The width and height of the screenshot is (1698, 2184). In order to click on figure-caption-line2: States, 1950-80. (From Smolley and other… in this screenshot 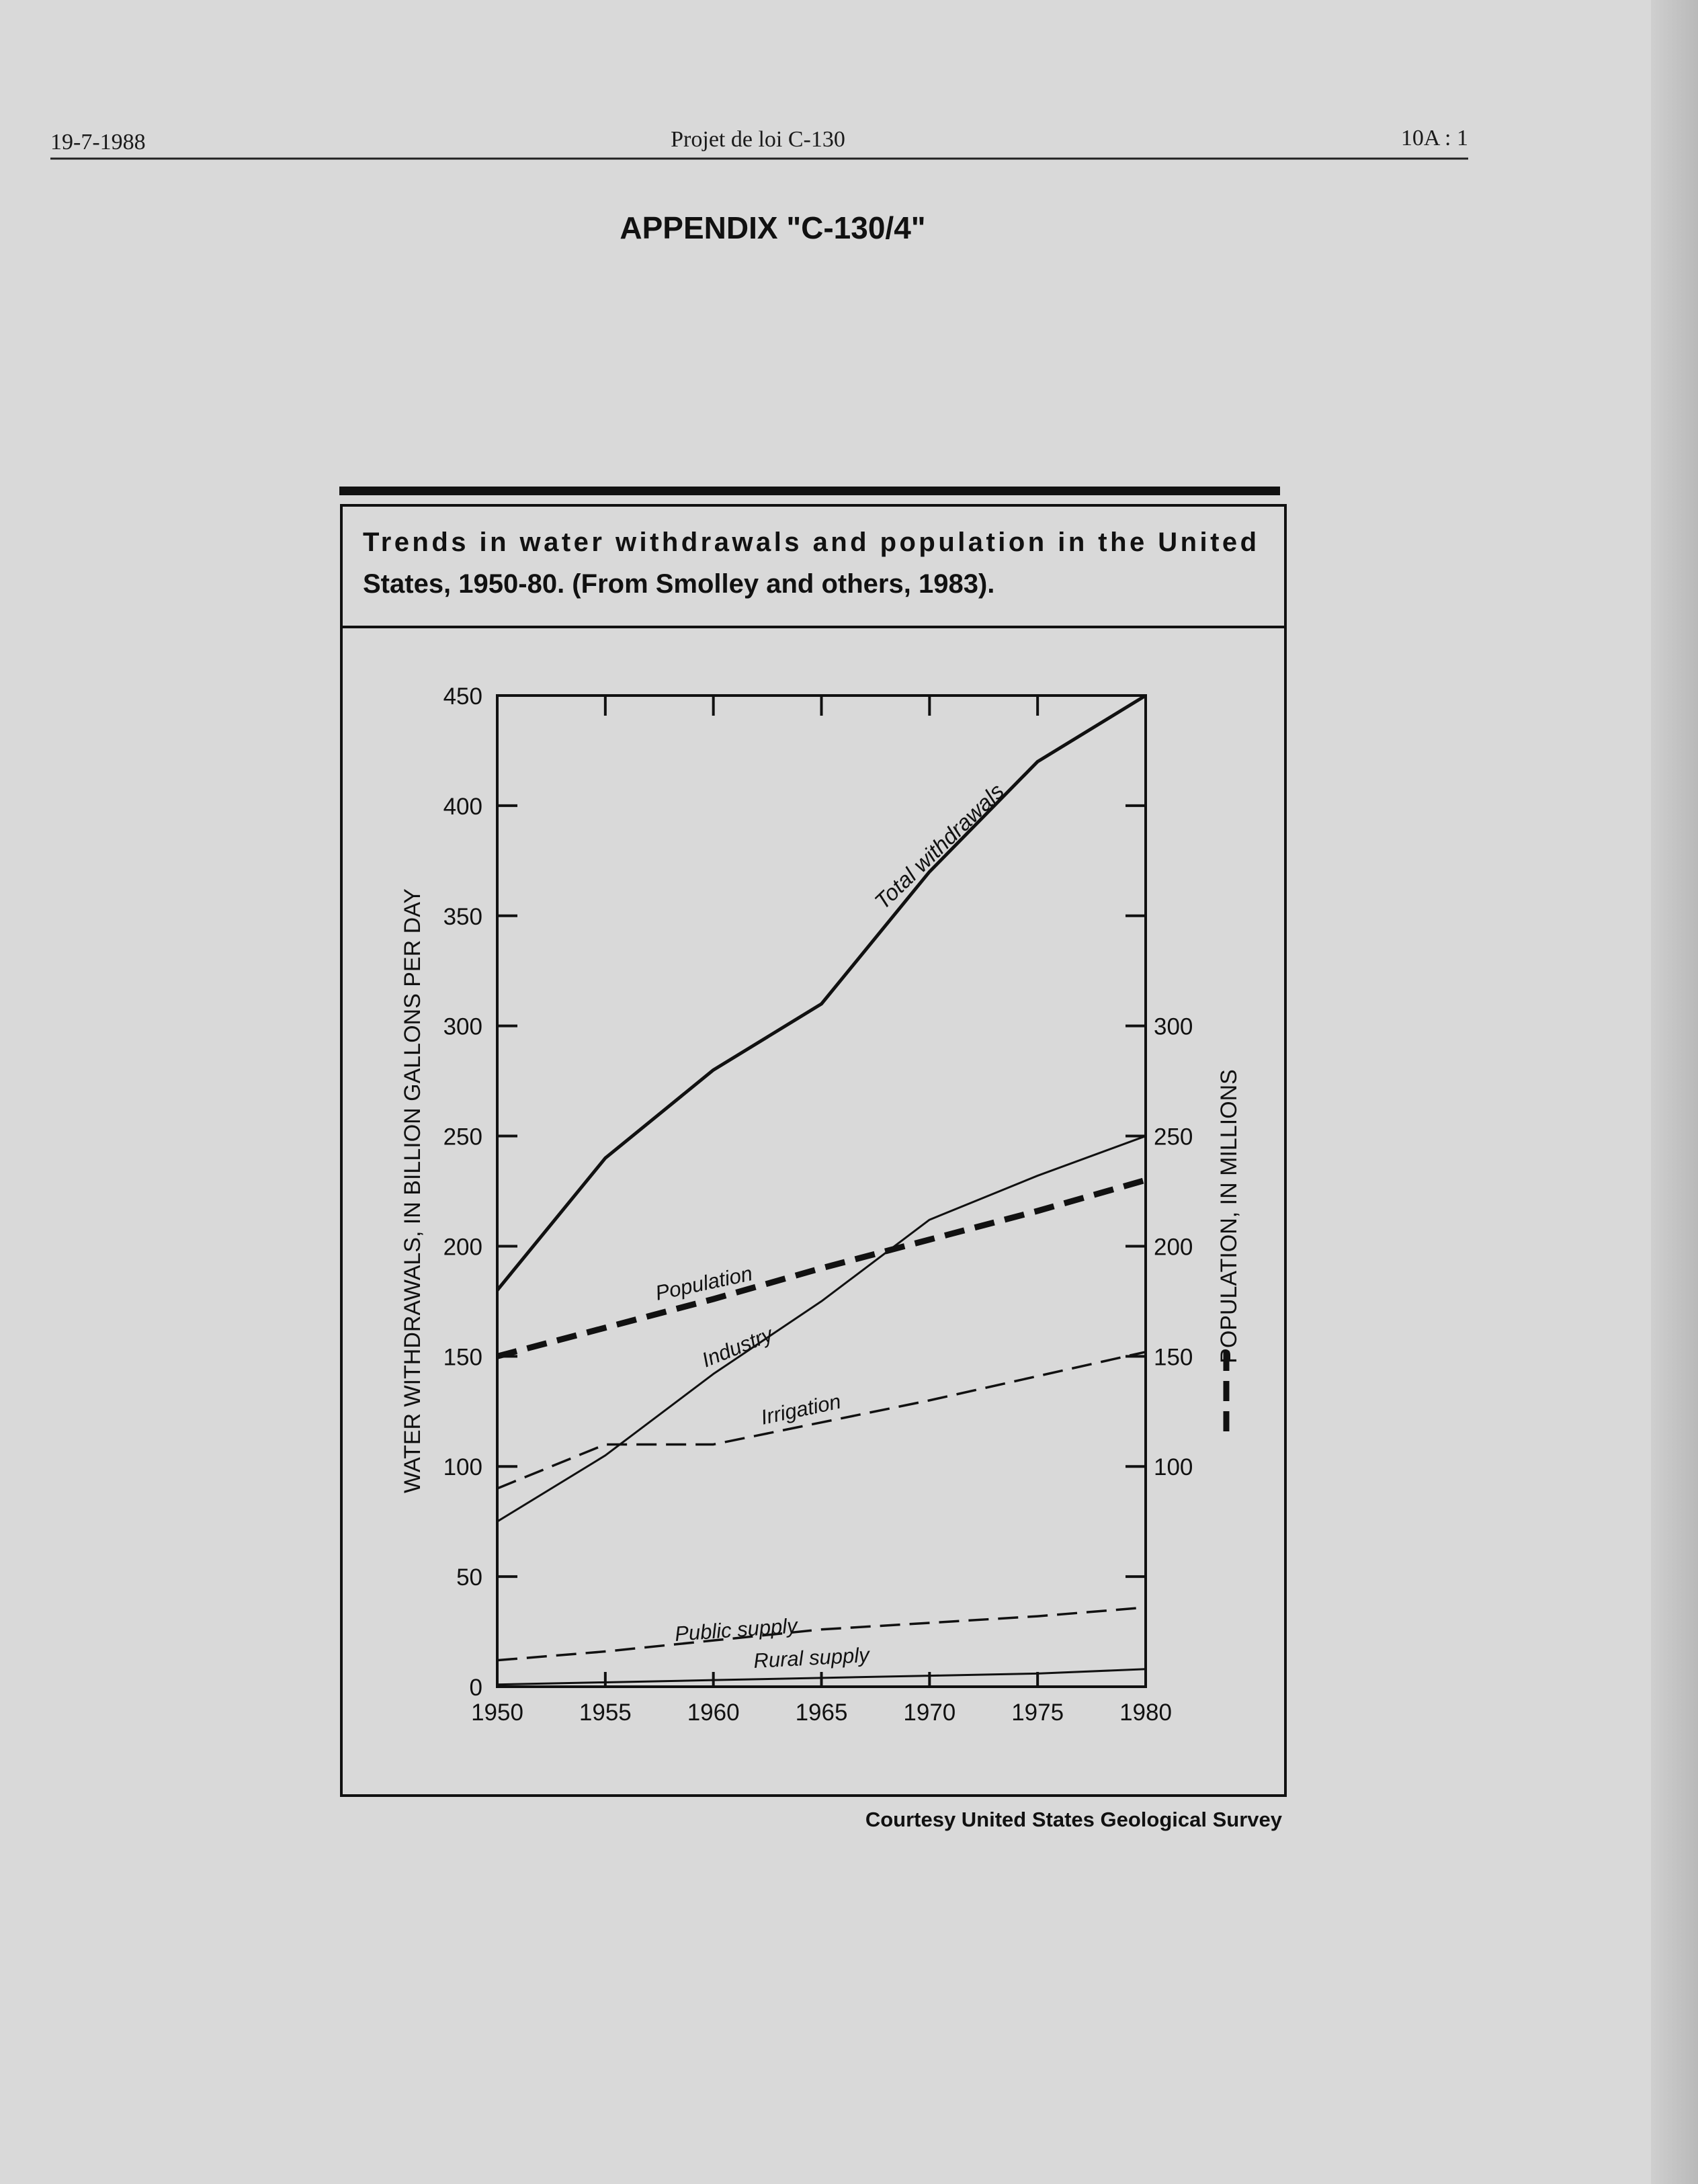, I will do `click(678, 584)`.